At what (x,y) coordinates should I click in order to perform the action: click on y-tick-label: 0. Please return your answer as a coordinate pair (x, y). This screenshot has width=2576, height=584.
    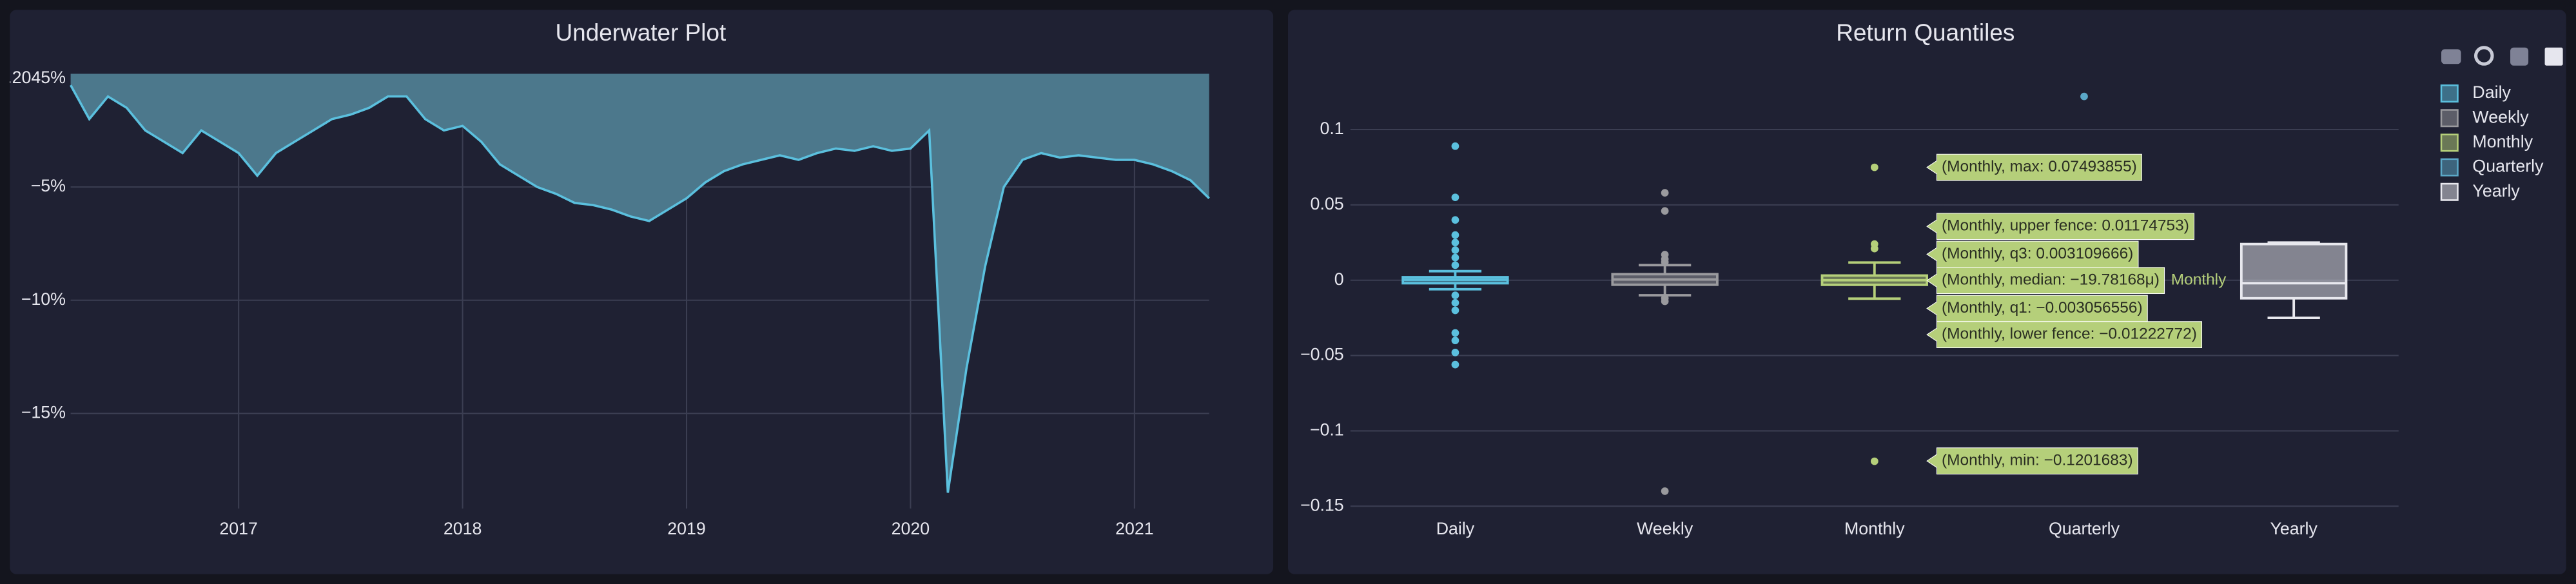
    Looking at the image, I should click on (1339, 279).